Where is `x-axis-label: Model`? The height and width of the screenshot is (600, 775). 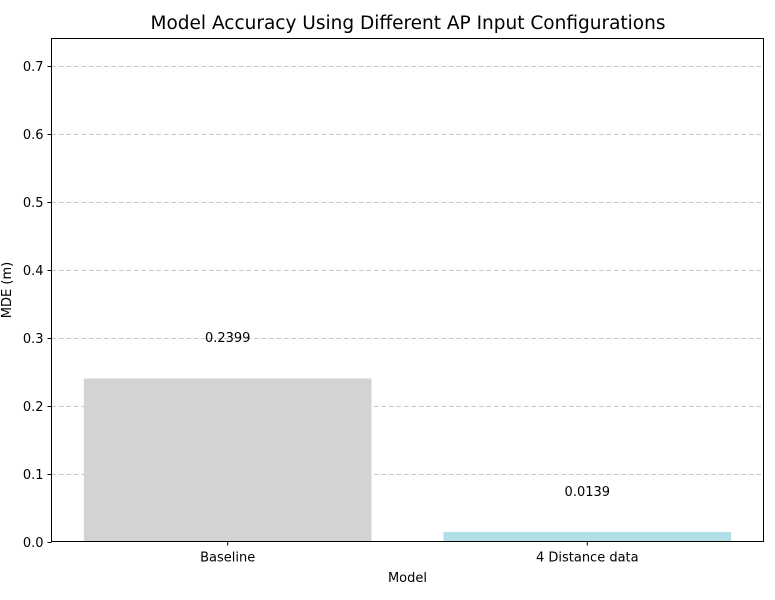
x-axis-label: Model is located at coordinates (407, 578).